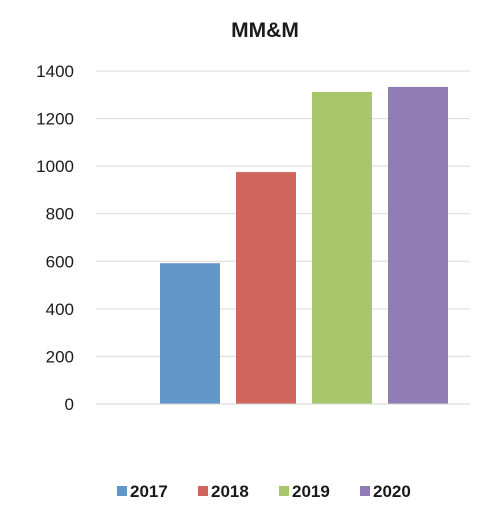 The width and height of the screenshot is (484, 513). I want to click on legend-item-2019: 2019, so click(304, 491).